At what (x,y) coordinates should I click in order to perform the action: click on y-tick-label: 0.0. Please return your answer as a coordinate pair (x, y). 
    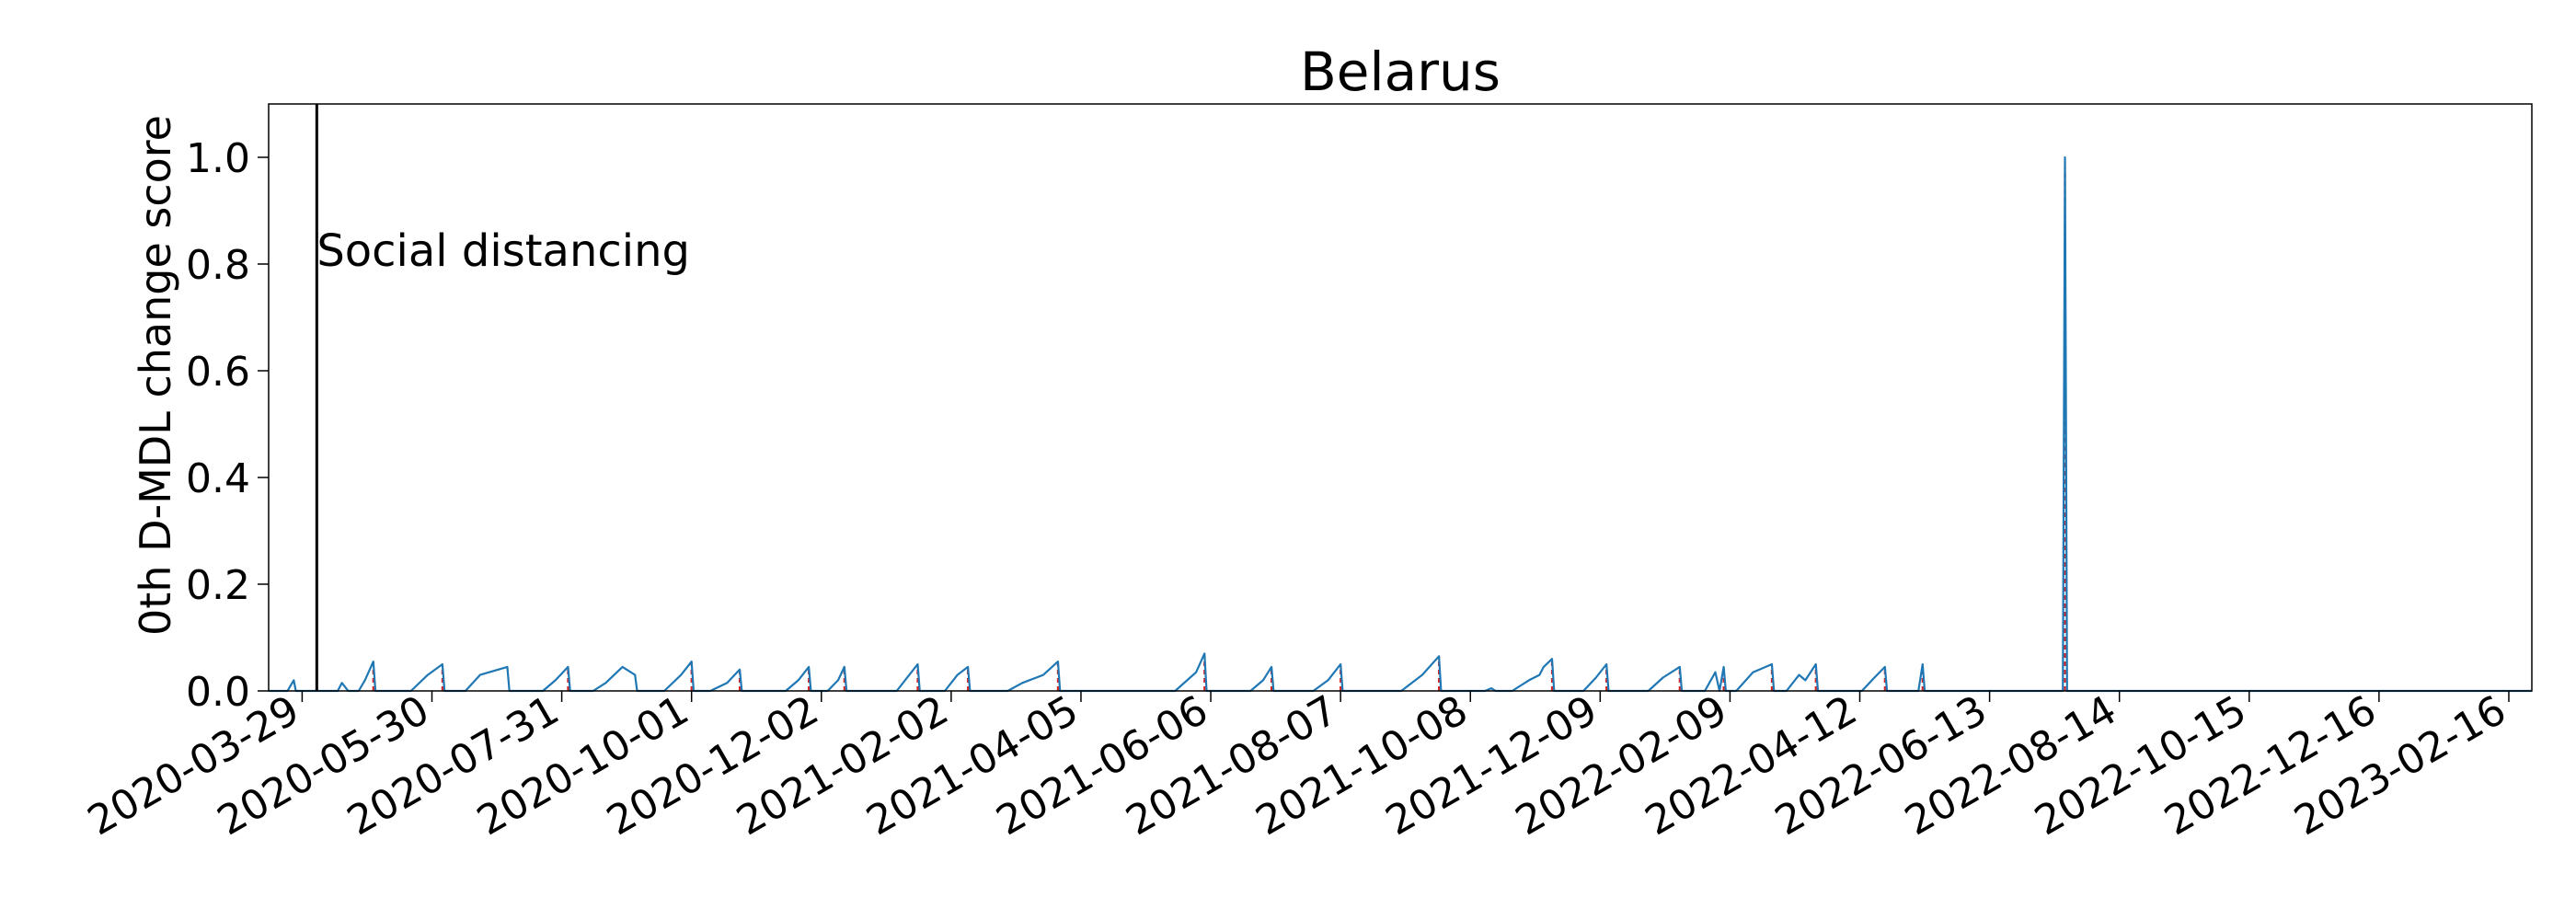
    Looking at the image, I should click on (218, 692).